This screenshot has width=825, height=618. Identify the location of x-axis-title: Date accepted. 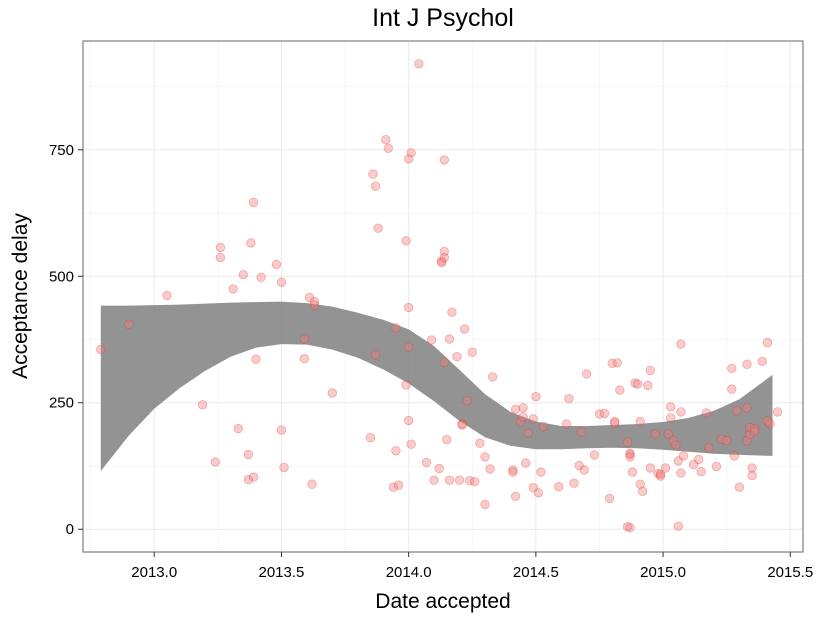
(442, 601).